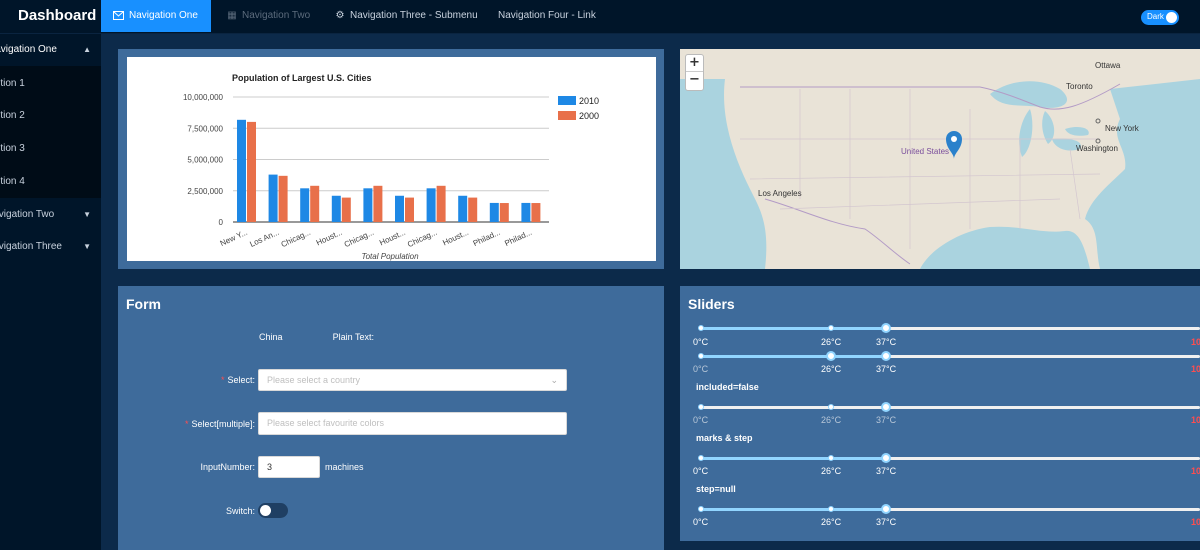  Describe the element at coordinates (227, 467) in the screenshot. I see `input-number-label: InputNumber:` at that location.